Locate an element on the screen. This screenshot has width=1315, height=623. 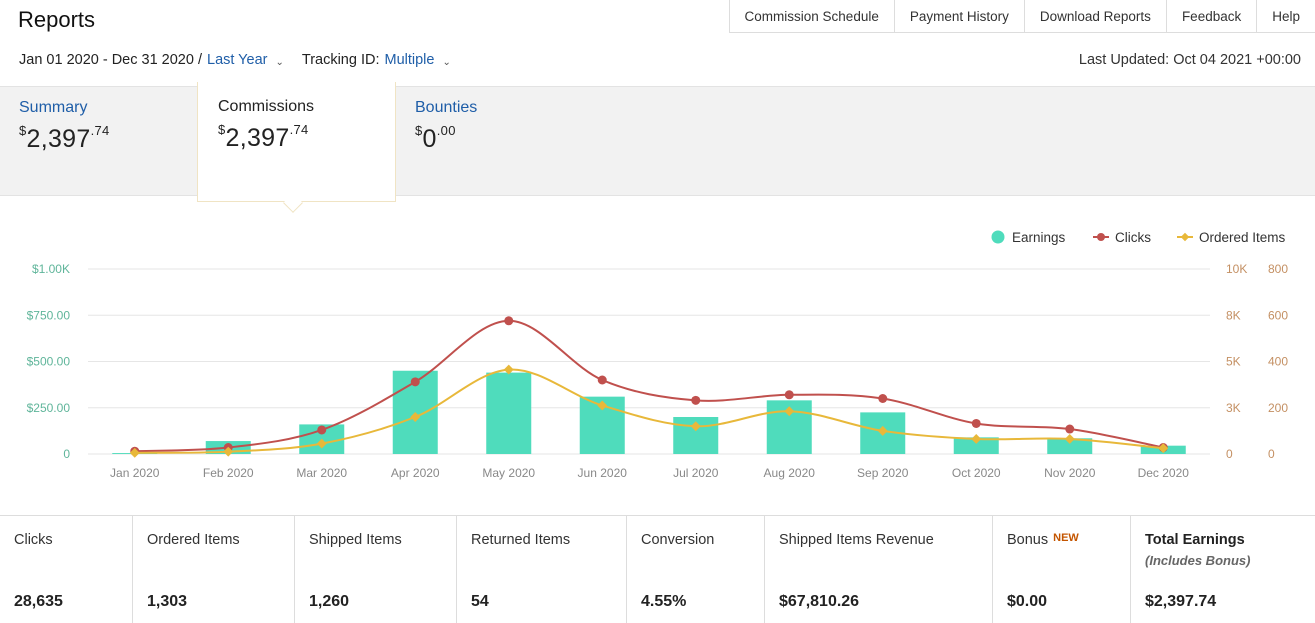
bounties-label: Bounties is located at coordinates (446, 107).